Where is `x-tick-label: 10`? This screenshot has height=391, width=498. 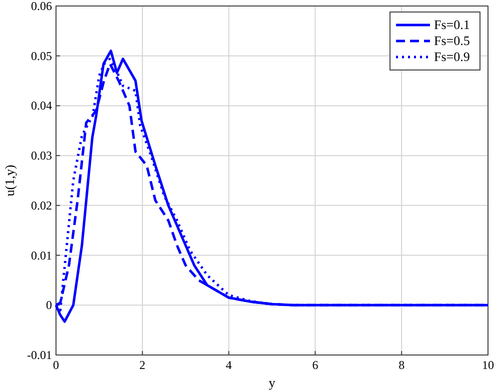
x-tick-label: 10 is located at coordinates (488, 365).